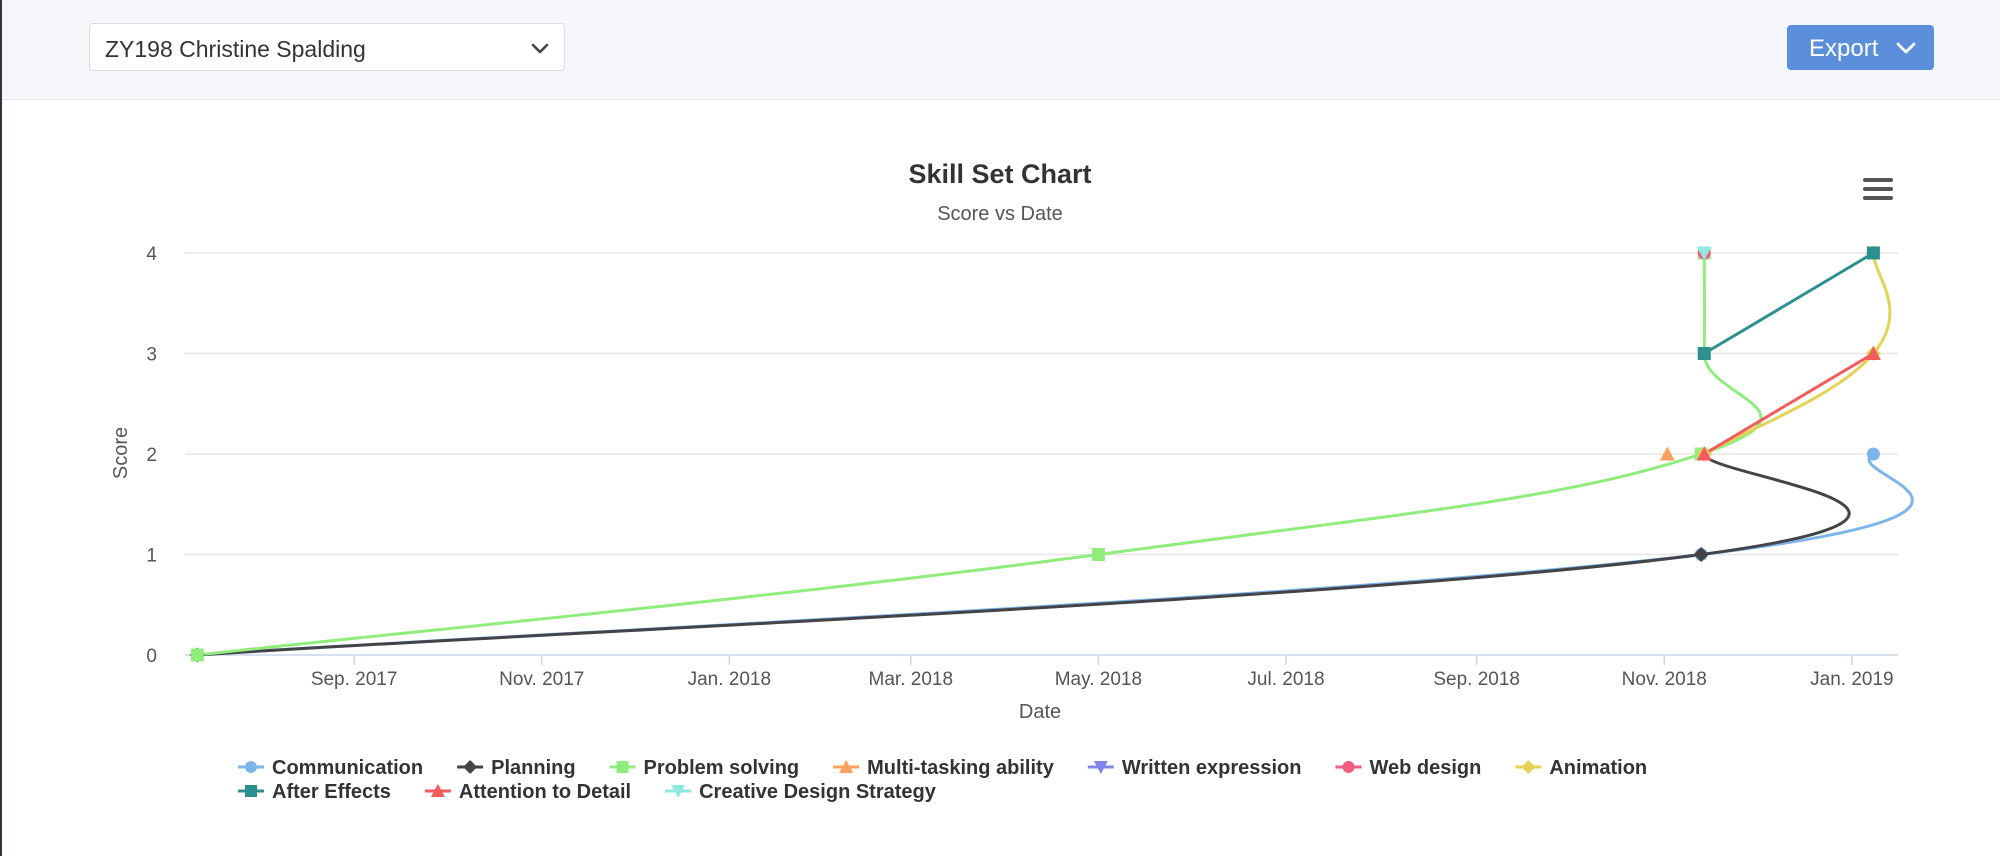  Describe the element at coordinates (1598, 768) in the screenshot. I see `legend-label: Animation` at that location.